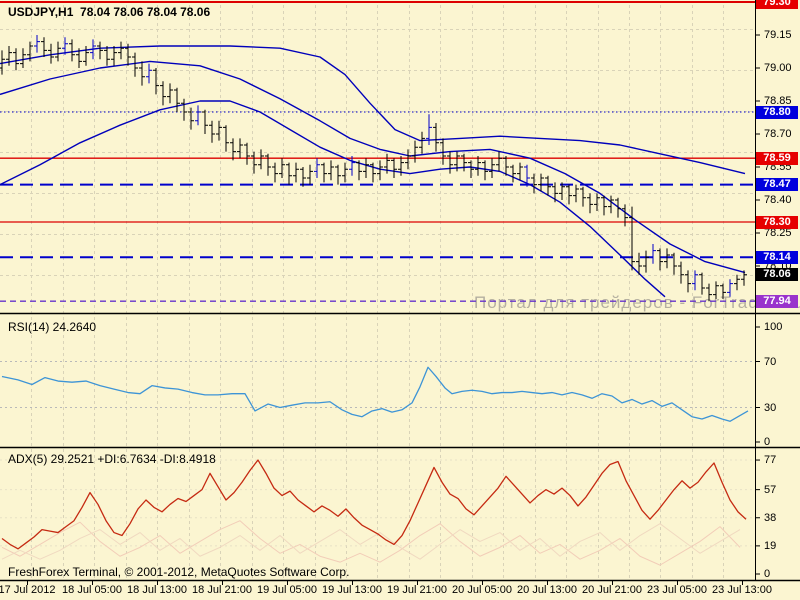 This screenshot has height=600, width=800. Describe the element at coordinates (92, 590) in the screenshot. I see `time-axis-label: 18 Jul 05:00` at that location.